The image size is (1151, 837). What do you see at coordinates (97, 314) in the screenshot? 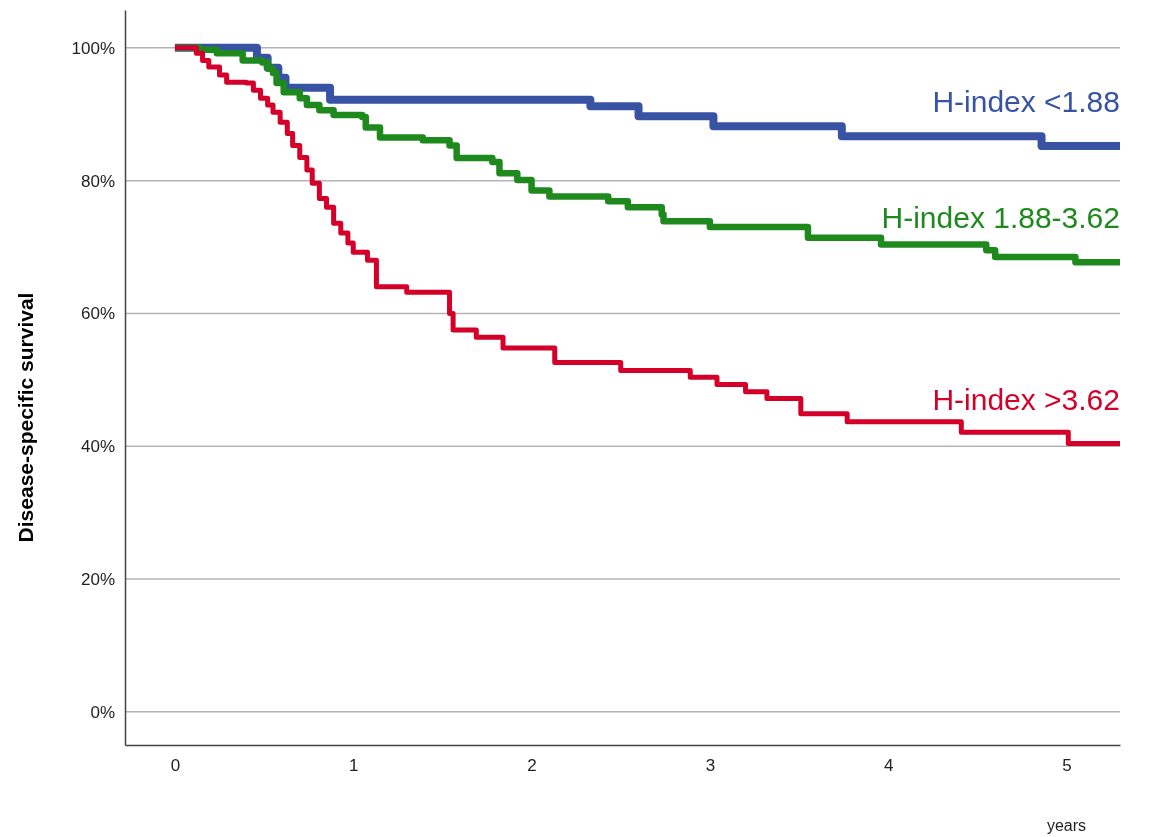
I see `y-tick-label: 60%` at bounding box center [97, 314].